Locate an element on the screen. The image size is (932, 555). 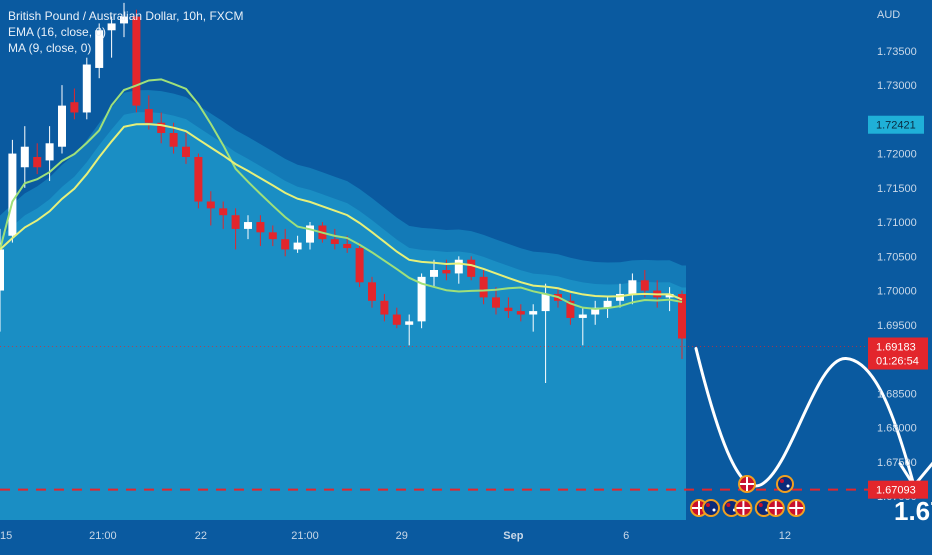
projection-curve is located at coordinates (805, 417).